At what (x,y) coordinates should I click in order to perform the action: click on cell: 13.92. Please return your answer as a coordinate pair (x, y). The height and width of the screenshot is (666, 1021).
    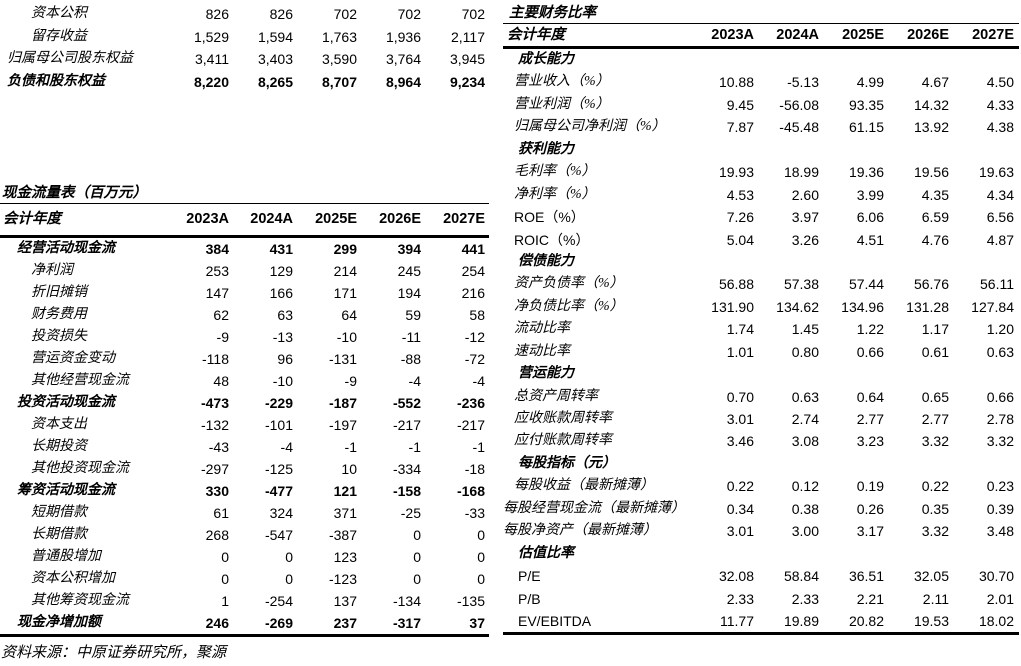
    Looking at the image, I should click on (931, 127).